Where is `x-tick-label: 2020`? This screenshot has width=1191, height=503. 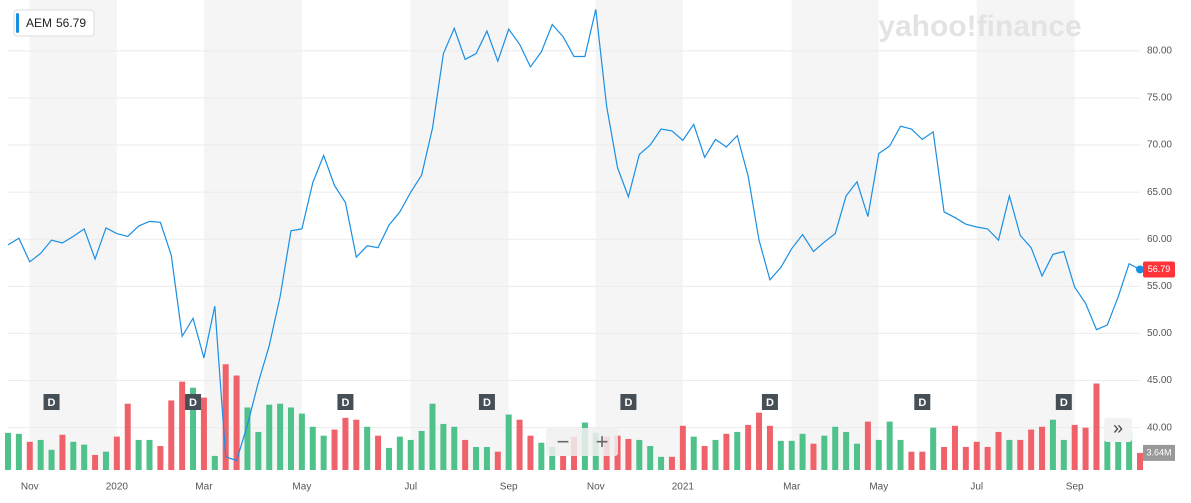 x-tick-label: 2020 is located at coordinates (117, 487).